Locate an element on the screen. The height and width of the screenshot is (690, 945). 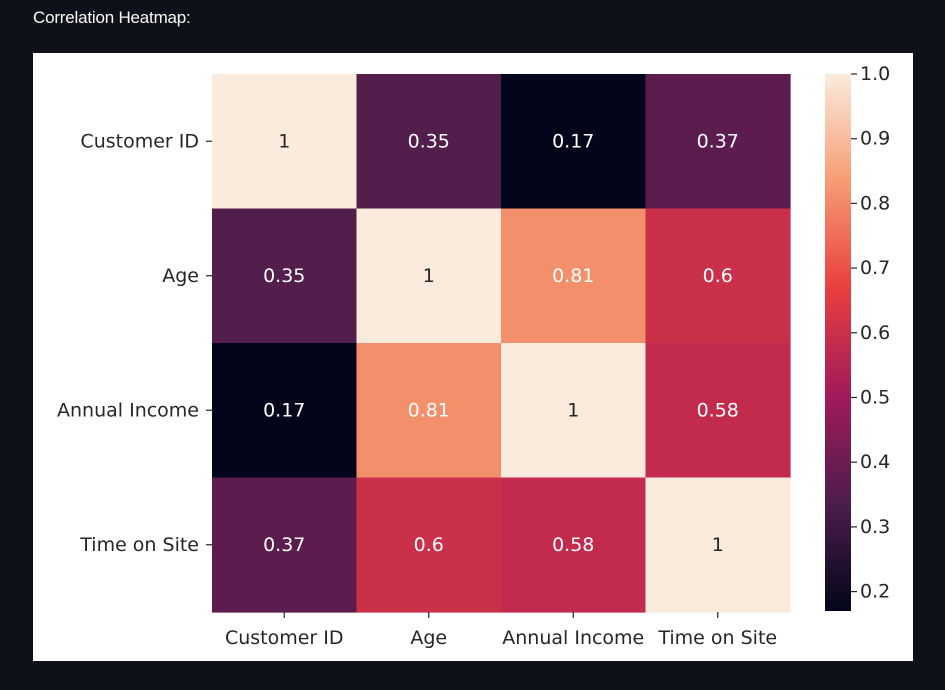
x-tick-label: Annual Income is located at coordinates (573, 638).